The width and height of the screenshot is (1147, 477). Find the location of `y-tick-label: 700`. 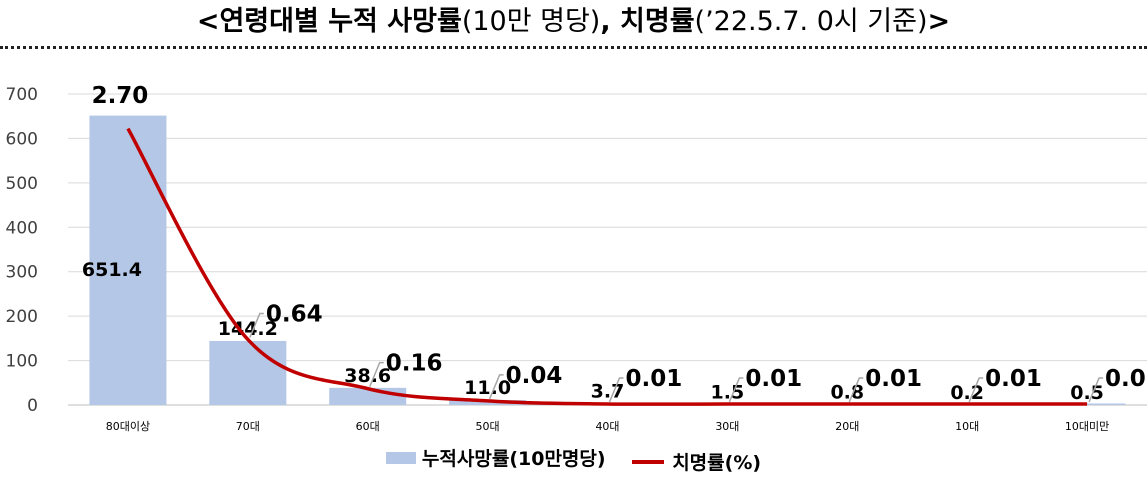

y-tick-label: 700 is located at coordinates (22, 95).